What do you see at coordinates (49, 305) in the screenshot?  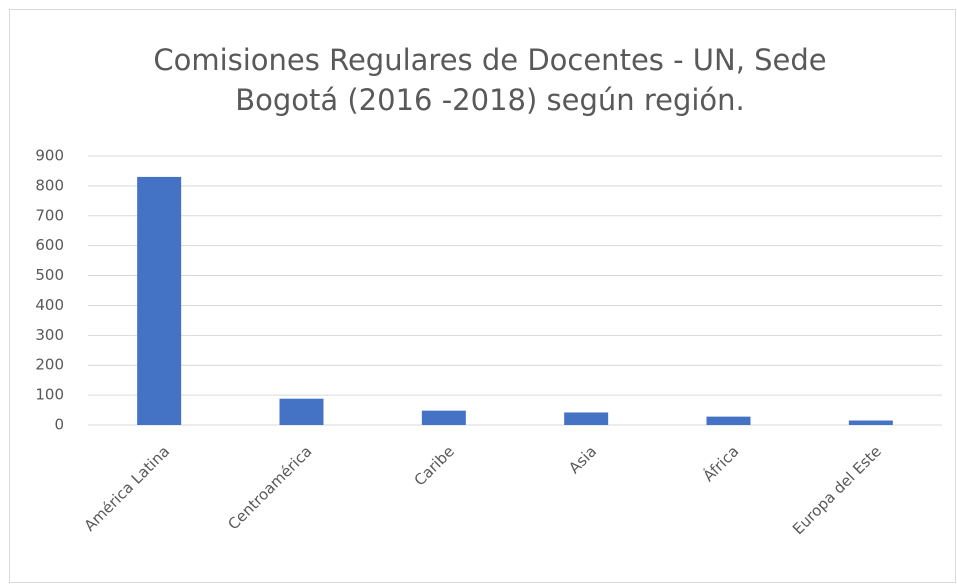 I see `y-tick-label: 400` at bounding box center [49, 305].